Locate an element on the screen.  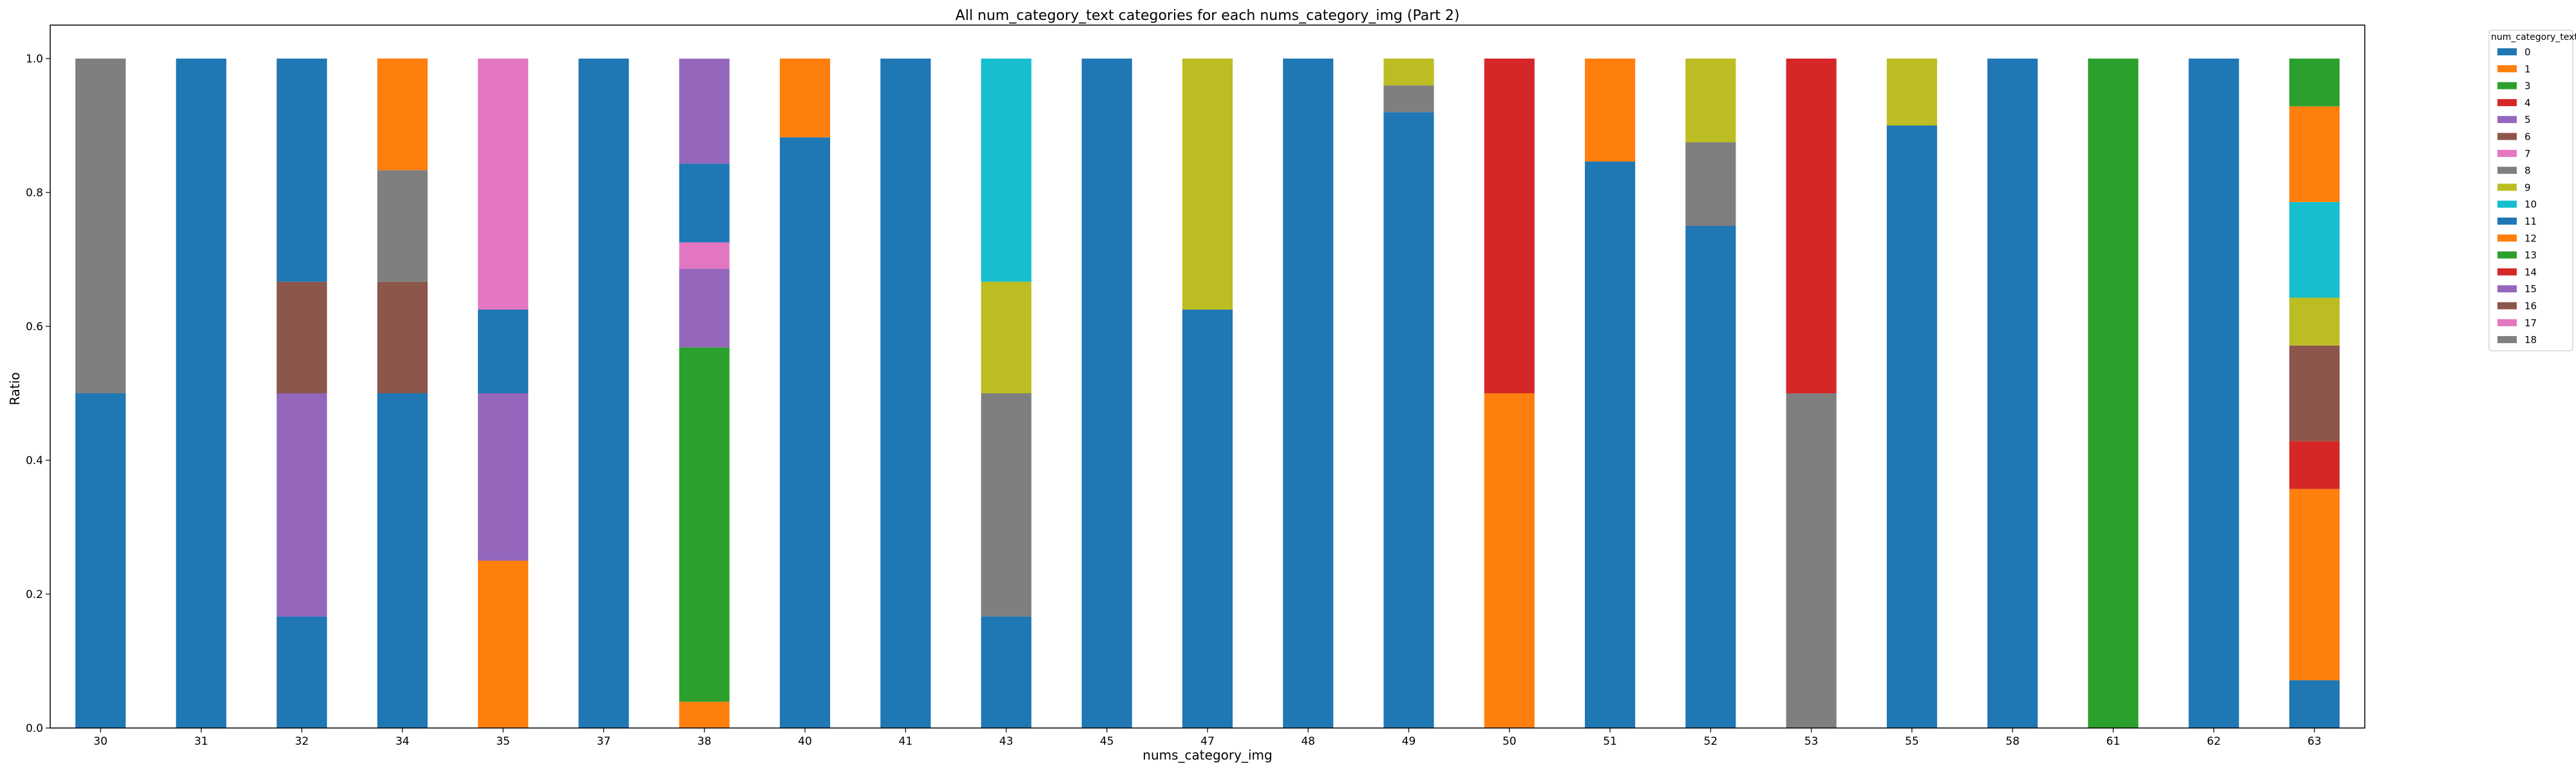
legend-label-10: 10 is located at coordinates (2530, 204).